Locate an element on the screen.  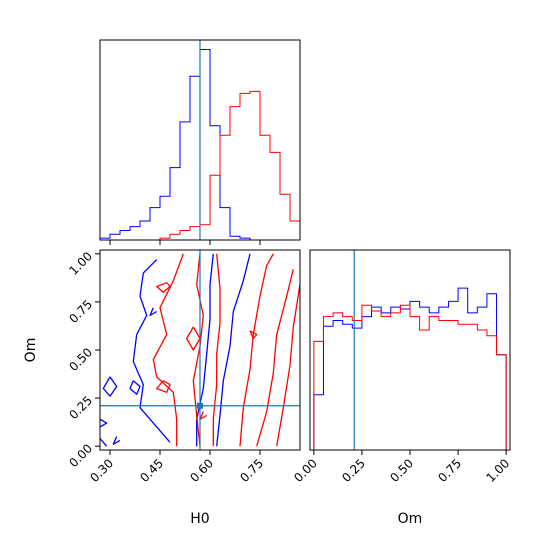
om-histogram-x-tick-label-4: 1.00 is located at coordinates (497, 470).